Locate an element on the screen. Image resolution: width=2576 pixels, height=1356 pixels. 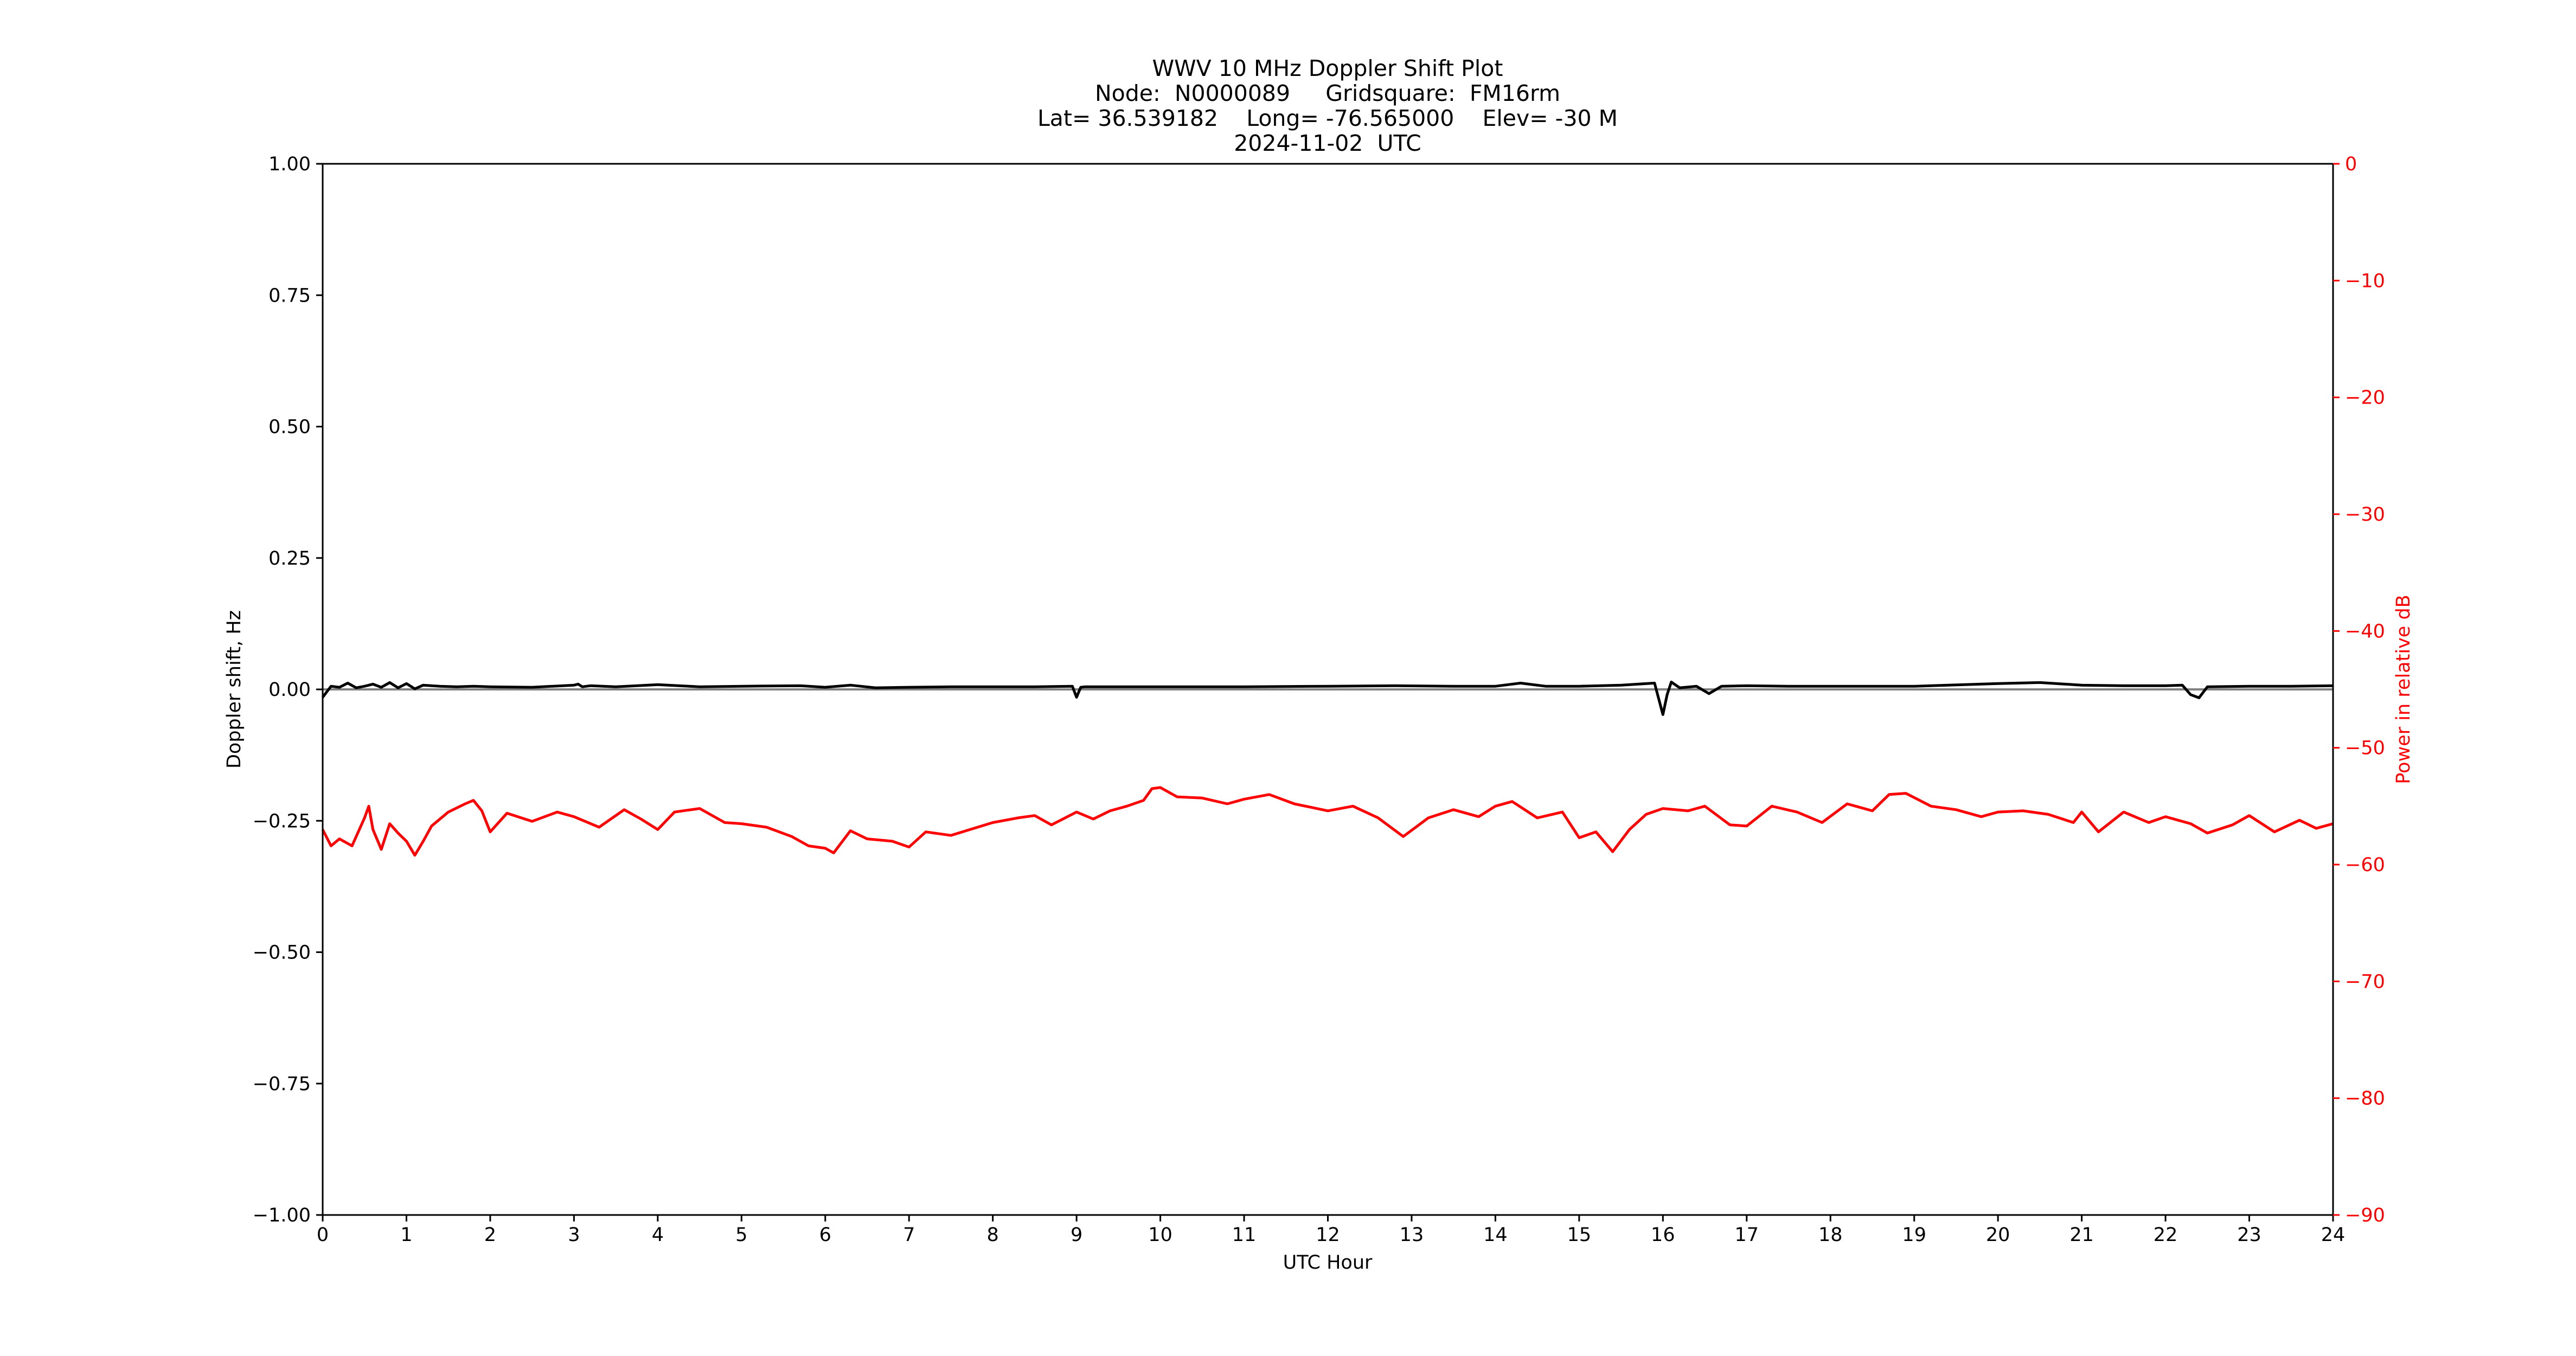
y-tick-label: −0.75 is located at coordinates (282, 1084).